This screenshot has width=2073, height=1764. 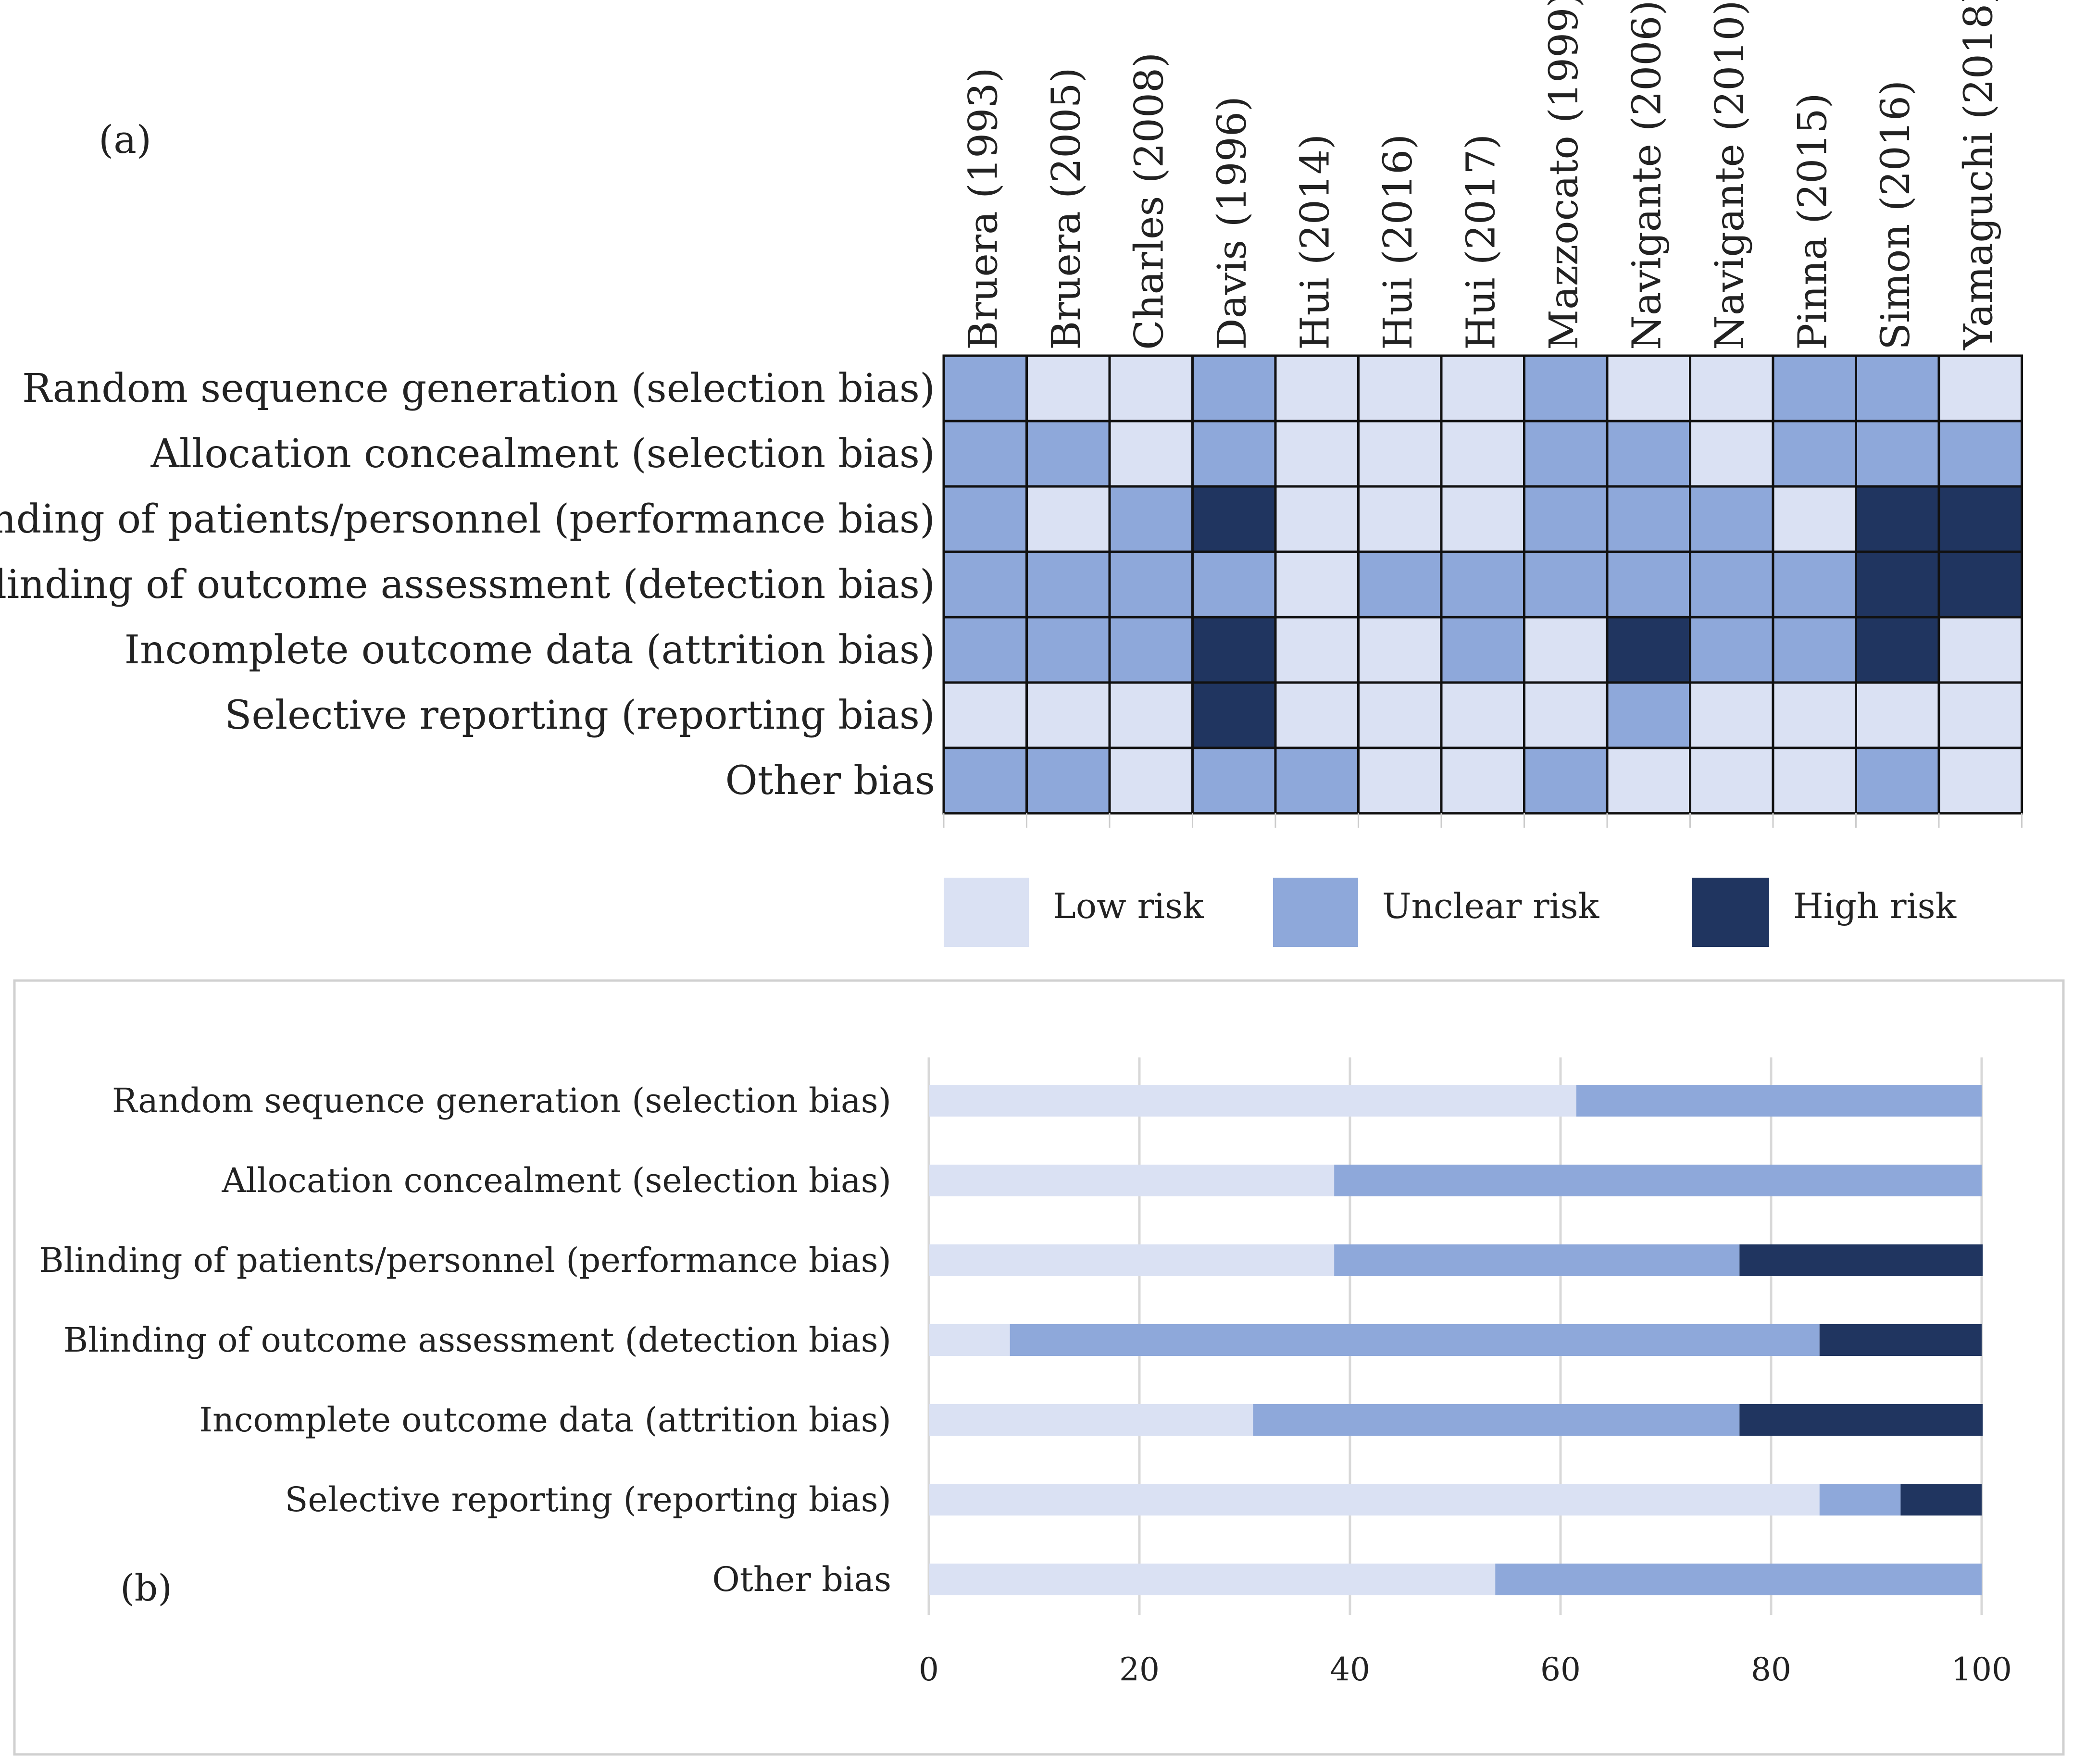 I want to click on study-header: Simon (2016), so click(x=1896, y=215).